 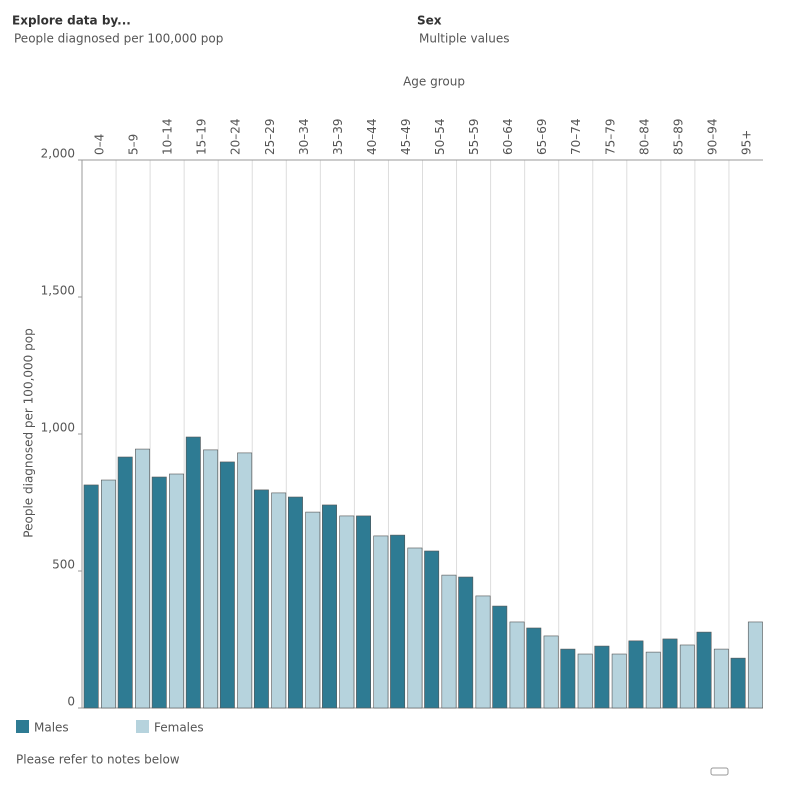 I want to click on x-tick-label: 55–59, so click(x=474, y=136).